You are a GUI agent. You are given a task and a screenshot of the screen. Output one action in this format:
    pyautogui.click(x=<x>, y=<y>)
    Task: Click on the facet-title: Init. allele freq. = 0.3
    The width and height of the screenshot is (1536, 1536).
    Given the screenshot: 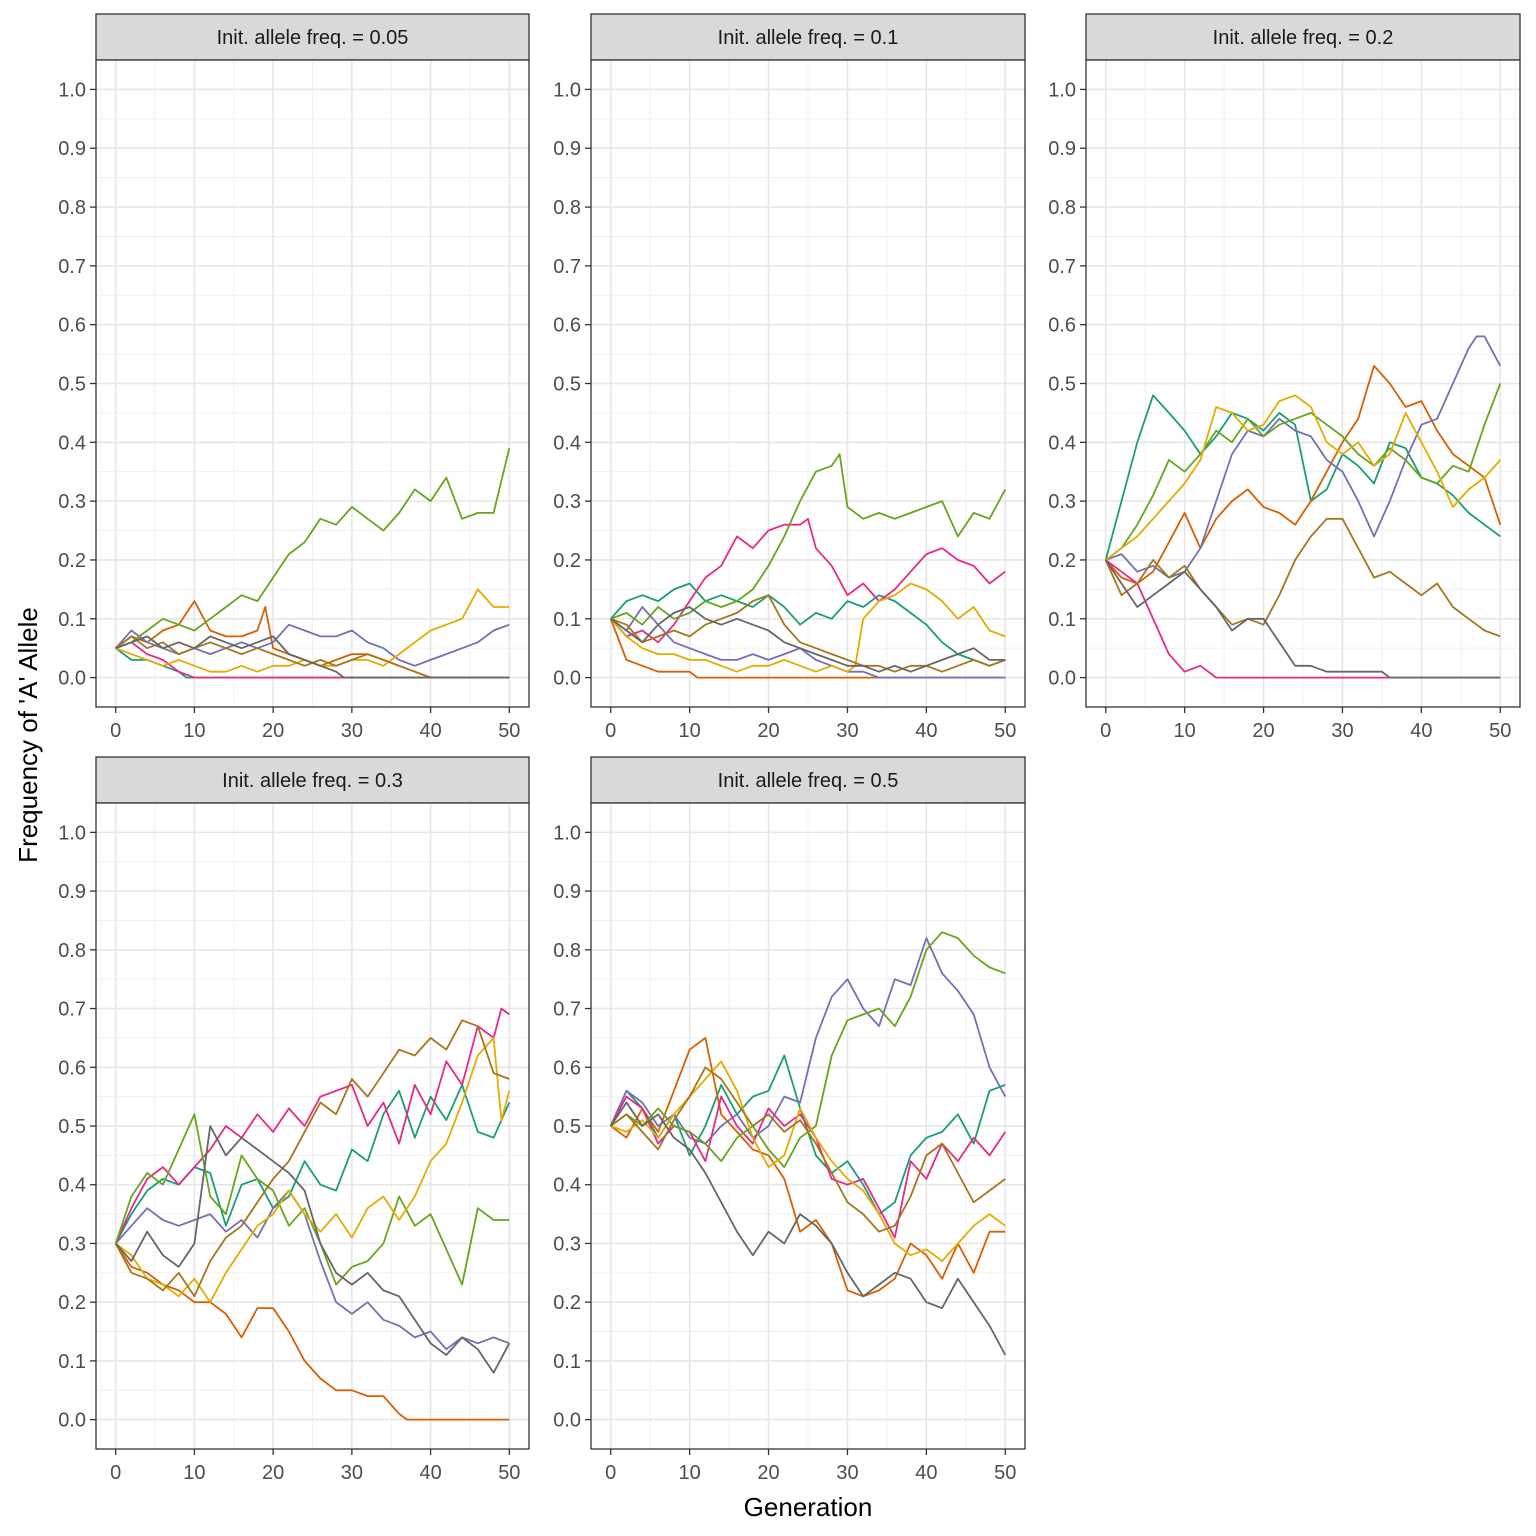 What is the action you would take?
    pyautogui.click(x=312, y=781)
    